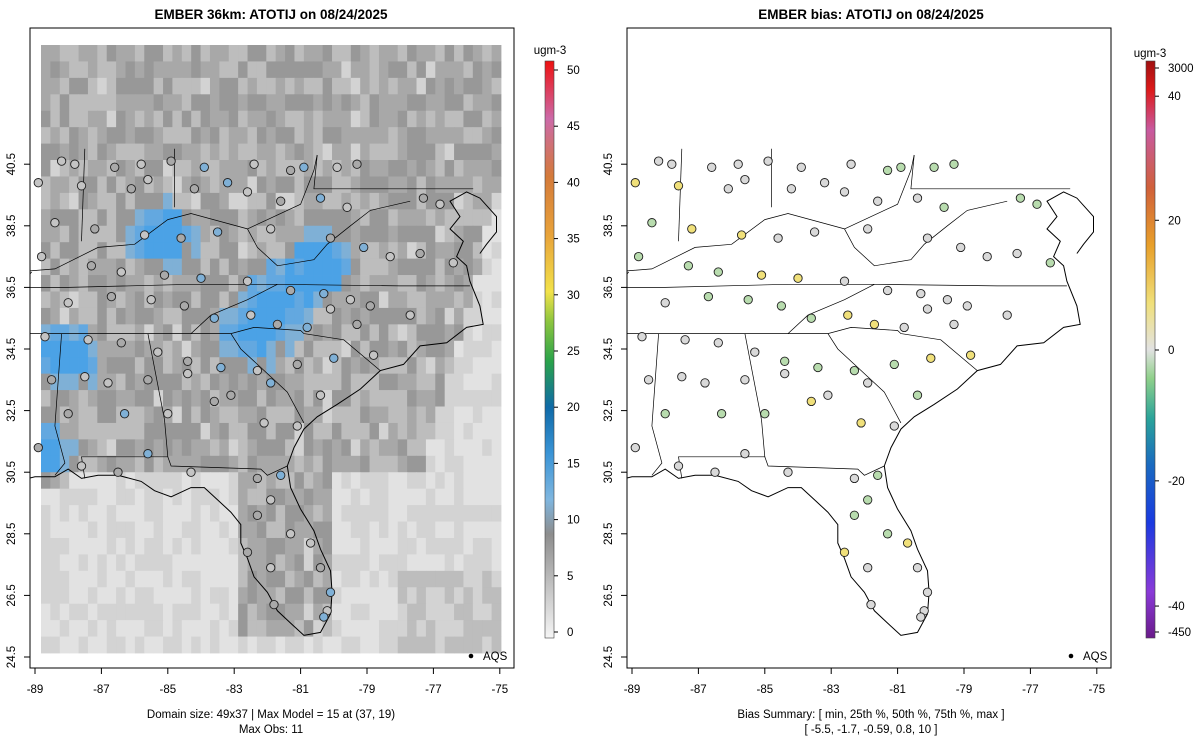 The image size is (1200, 755). Describe the element at coordinates (1150, 54) in the screenshot. I see `colorbar-unit: ugm-3` at that location.